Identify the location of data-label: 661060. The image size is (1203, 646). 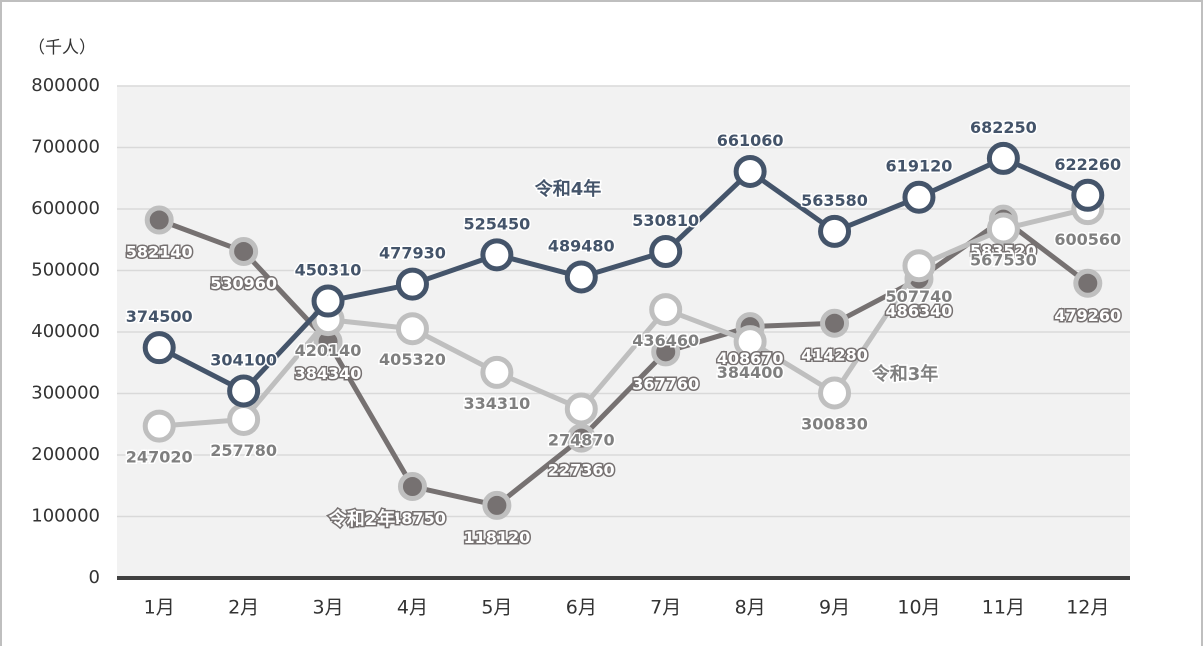
(750, 140).